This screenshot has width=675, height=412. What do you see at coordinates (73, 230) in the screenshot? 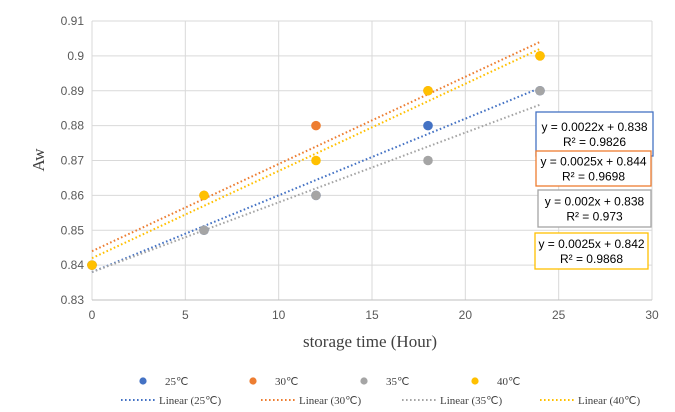
I see `y-tick-label: 0.85` at bounding box center [73, 230].